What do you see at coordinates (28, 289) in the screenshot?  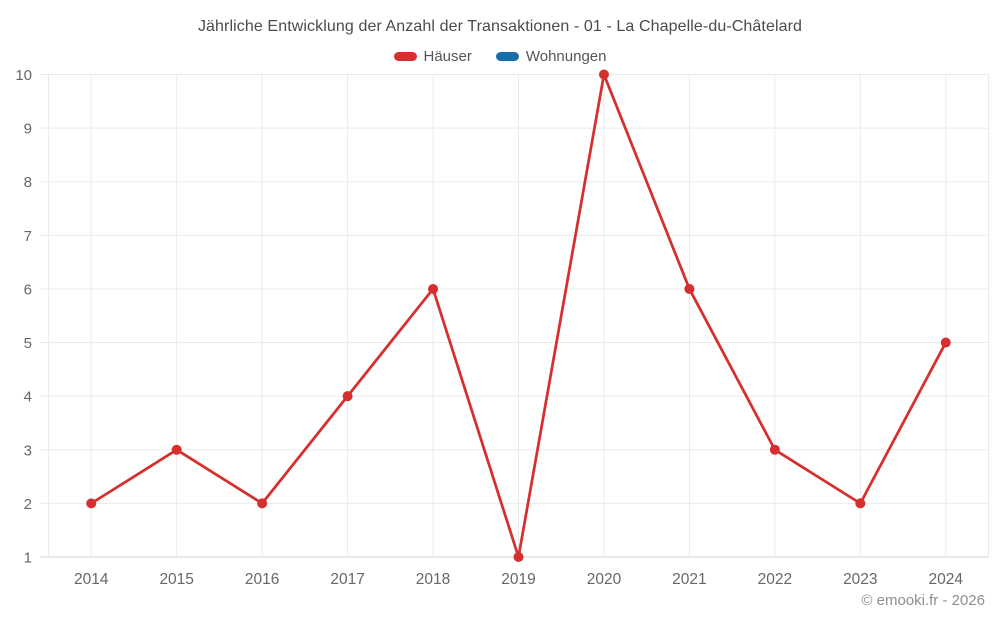 I see `y-tick-label: 6` at bounding box center [28, 289].